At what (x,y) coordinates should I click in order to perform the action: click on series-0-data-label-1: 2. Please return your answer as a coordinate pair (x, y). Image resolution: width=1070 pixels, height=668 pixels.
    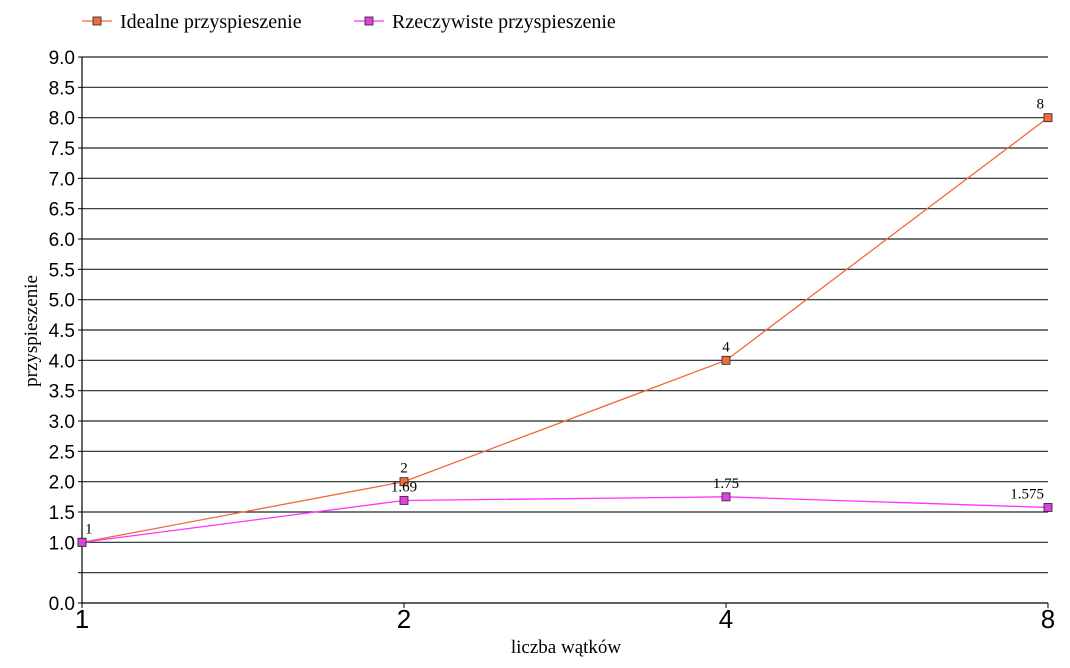
    Looking at the image, I should click on (404, 469).